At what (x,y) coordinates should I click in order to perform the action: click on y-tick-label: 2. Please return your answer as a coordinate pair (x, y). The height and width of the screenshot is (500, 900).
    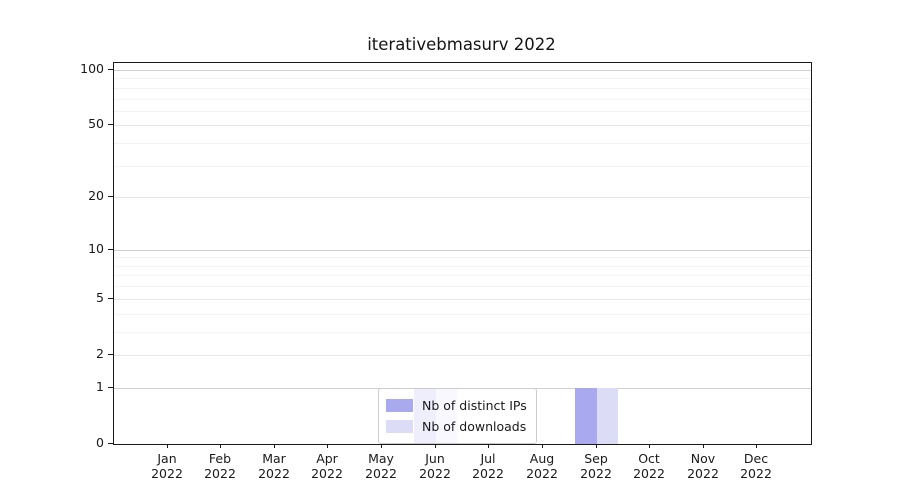
    Looking at the image, I should click on (100, 353).